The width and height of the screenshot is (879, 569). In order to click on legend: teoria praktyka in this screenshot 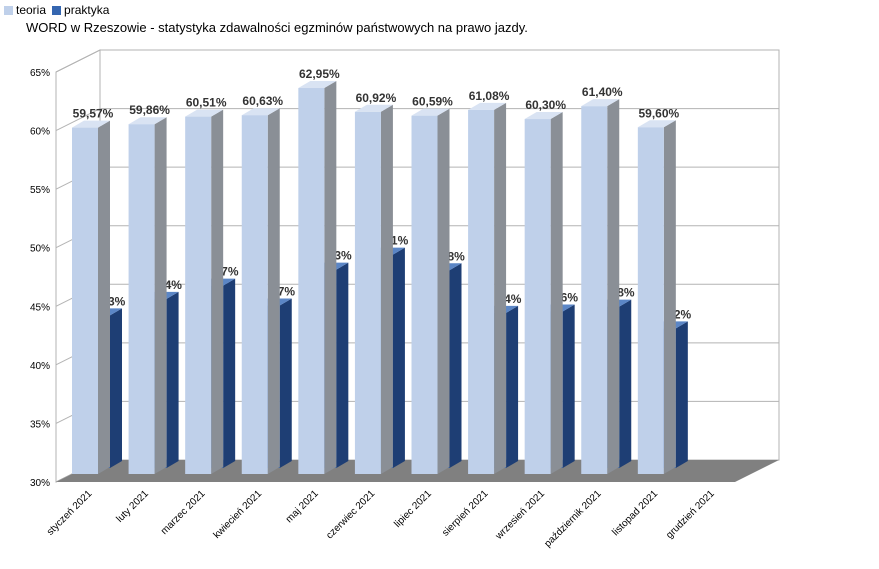, I will do `click(59, 10)`.